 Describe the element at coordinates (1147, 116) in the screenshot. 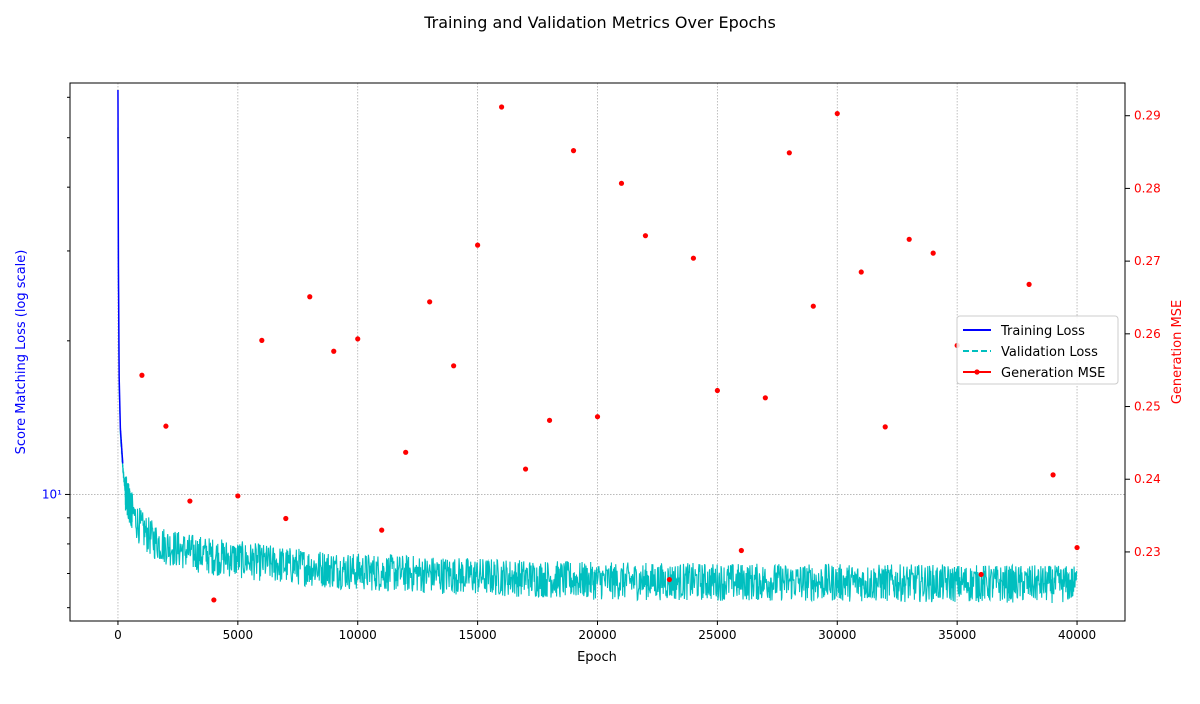

I see `right-y-tick-label: 0.29` at that location.